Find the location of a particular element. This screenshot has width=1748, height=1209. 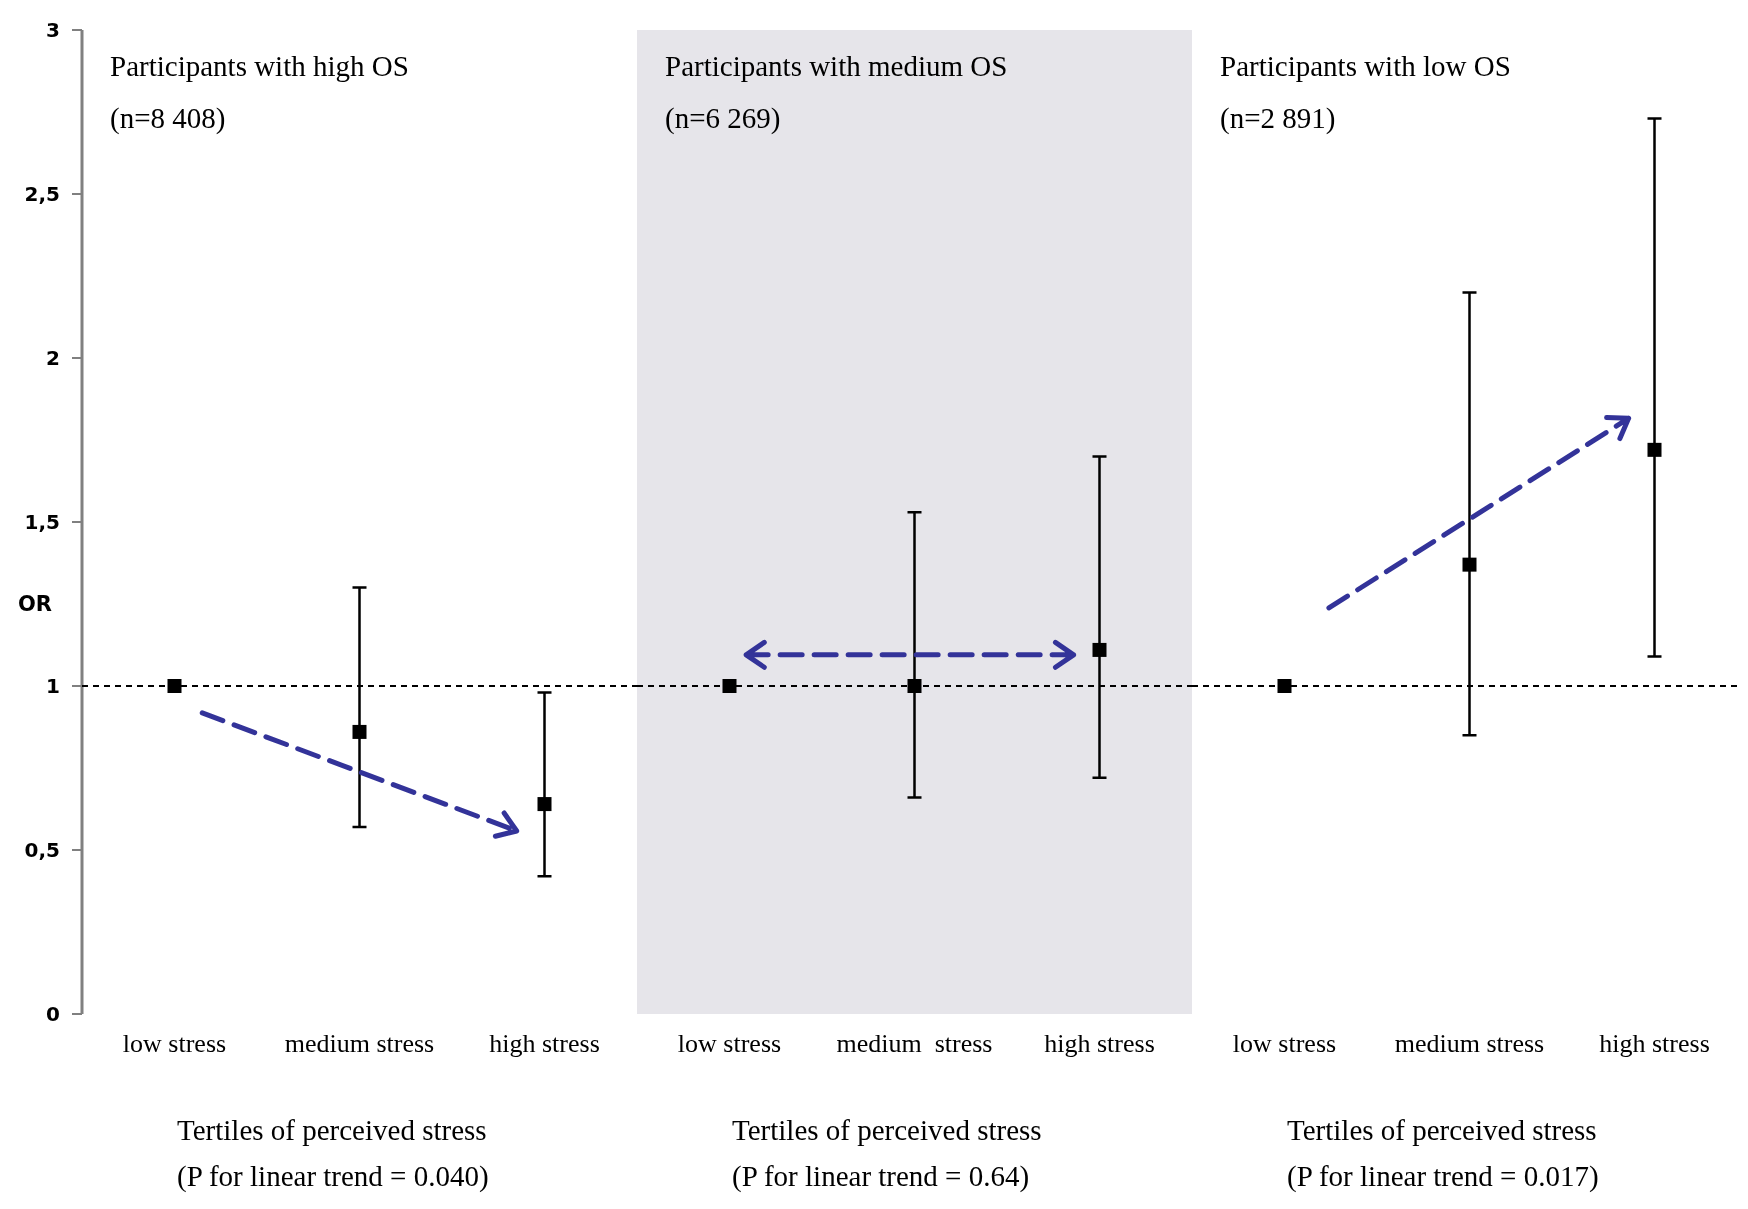

y-tick-label: 2 is located at coordinates (53, 358).